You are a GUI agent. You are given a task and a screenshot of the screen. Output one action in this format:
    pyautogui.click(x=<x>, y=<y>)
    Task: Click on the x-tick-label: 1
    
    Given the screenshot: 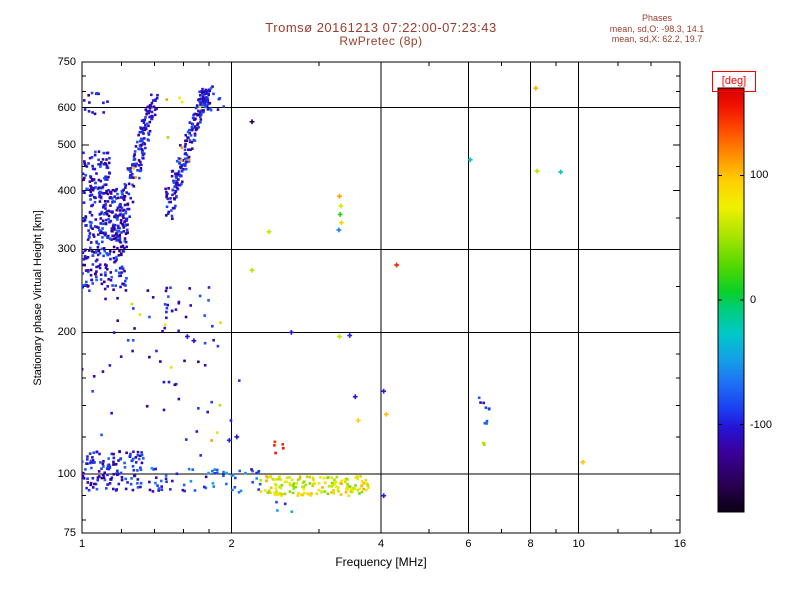 What is the action you would take?
    pyautogui.click(x=82, y=544)
    